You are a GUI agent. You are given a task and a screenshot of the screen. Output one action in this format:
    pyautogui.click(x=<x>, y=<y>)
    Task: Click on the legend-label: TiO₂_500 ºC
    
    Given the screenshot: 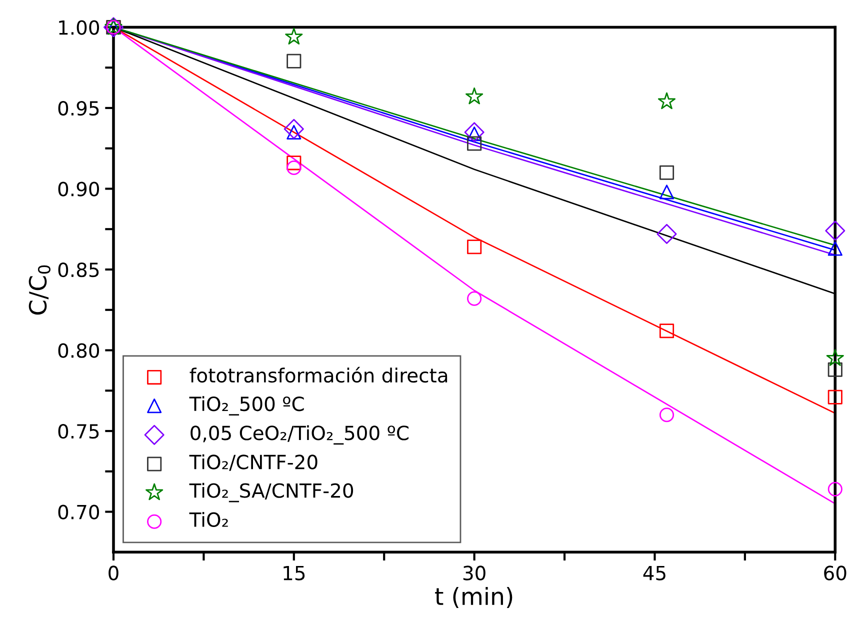 What is the action you would take?
    pyautogui.click(x=246, y=406)
    